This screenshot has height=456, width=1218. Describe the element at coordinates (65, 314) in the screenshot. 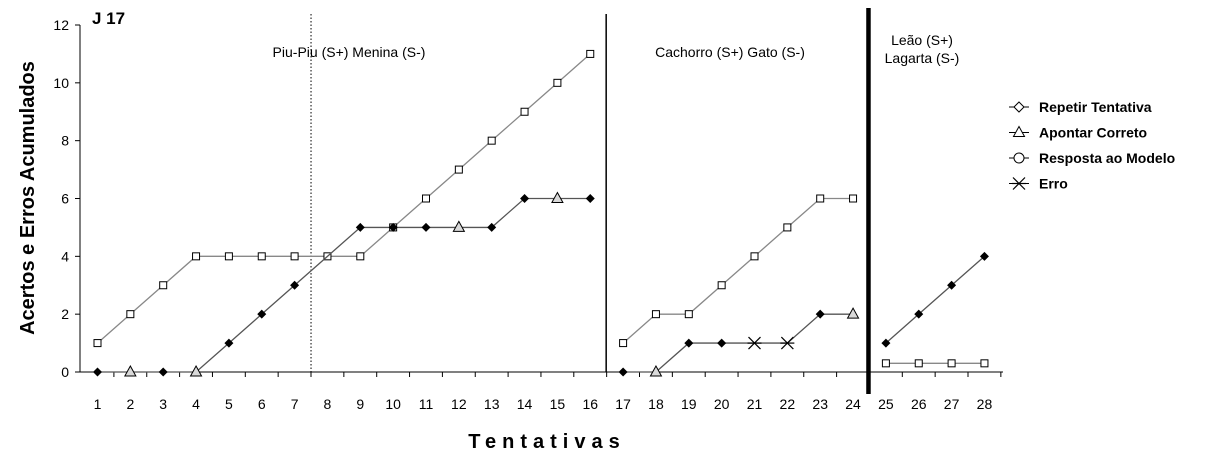

I see `y-tick-label: 2` at that location.